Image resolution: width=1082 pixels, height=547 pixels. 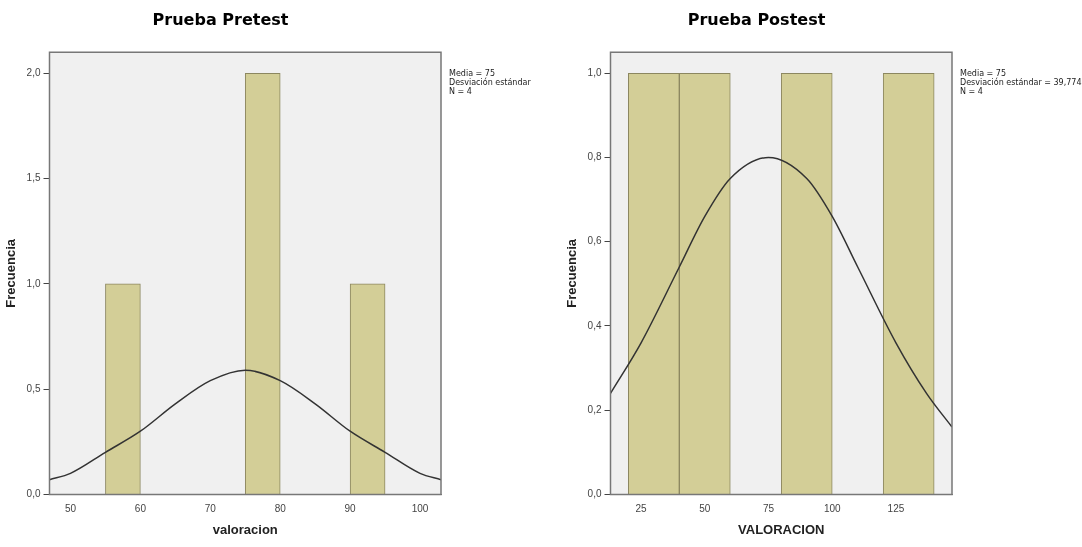 I want to click on y-tick-label: 0,6, so click(x=594, y=241).